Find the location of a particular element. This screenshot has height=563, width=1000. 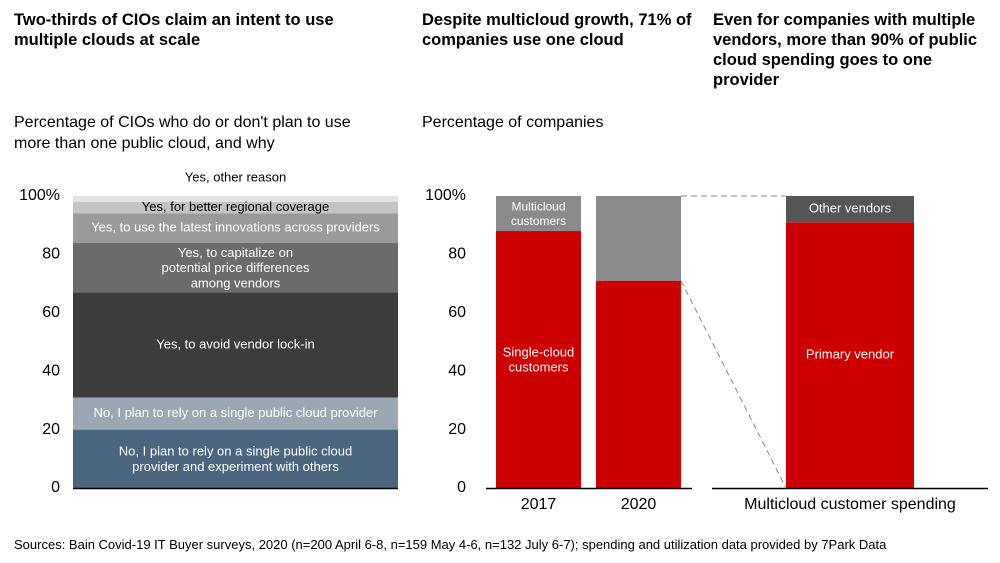

segment-label: Yes, for better regional coverage is located at coordinates (235, 206).